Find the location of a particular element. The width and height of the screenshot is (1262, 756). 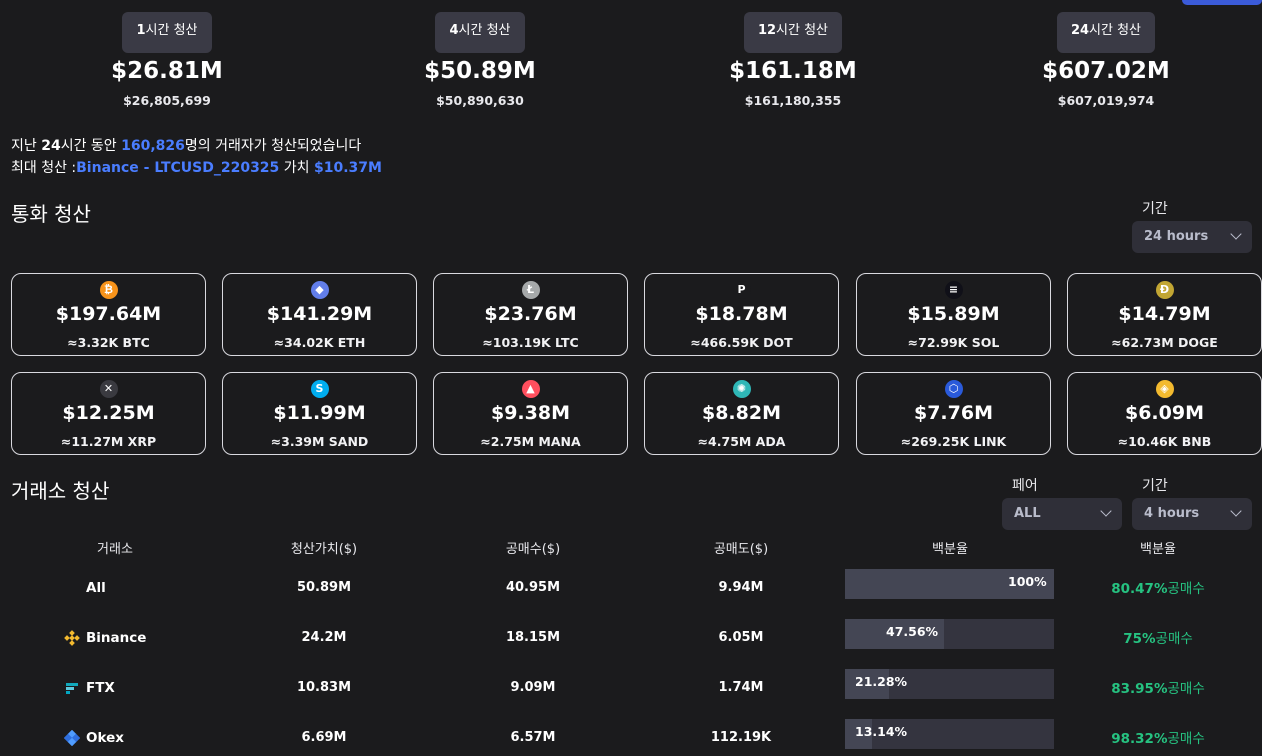

exchange-name: Okex is located at coordinates (93, 738).